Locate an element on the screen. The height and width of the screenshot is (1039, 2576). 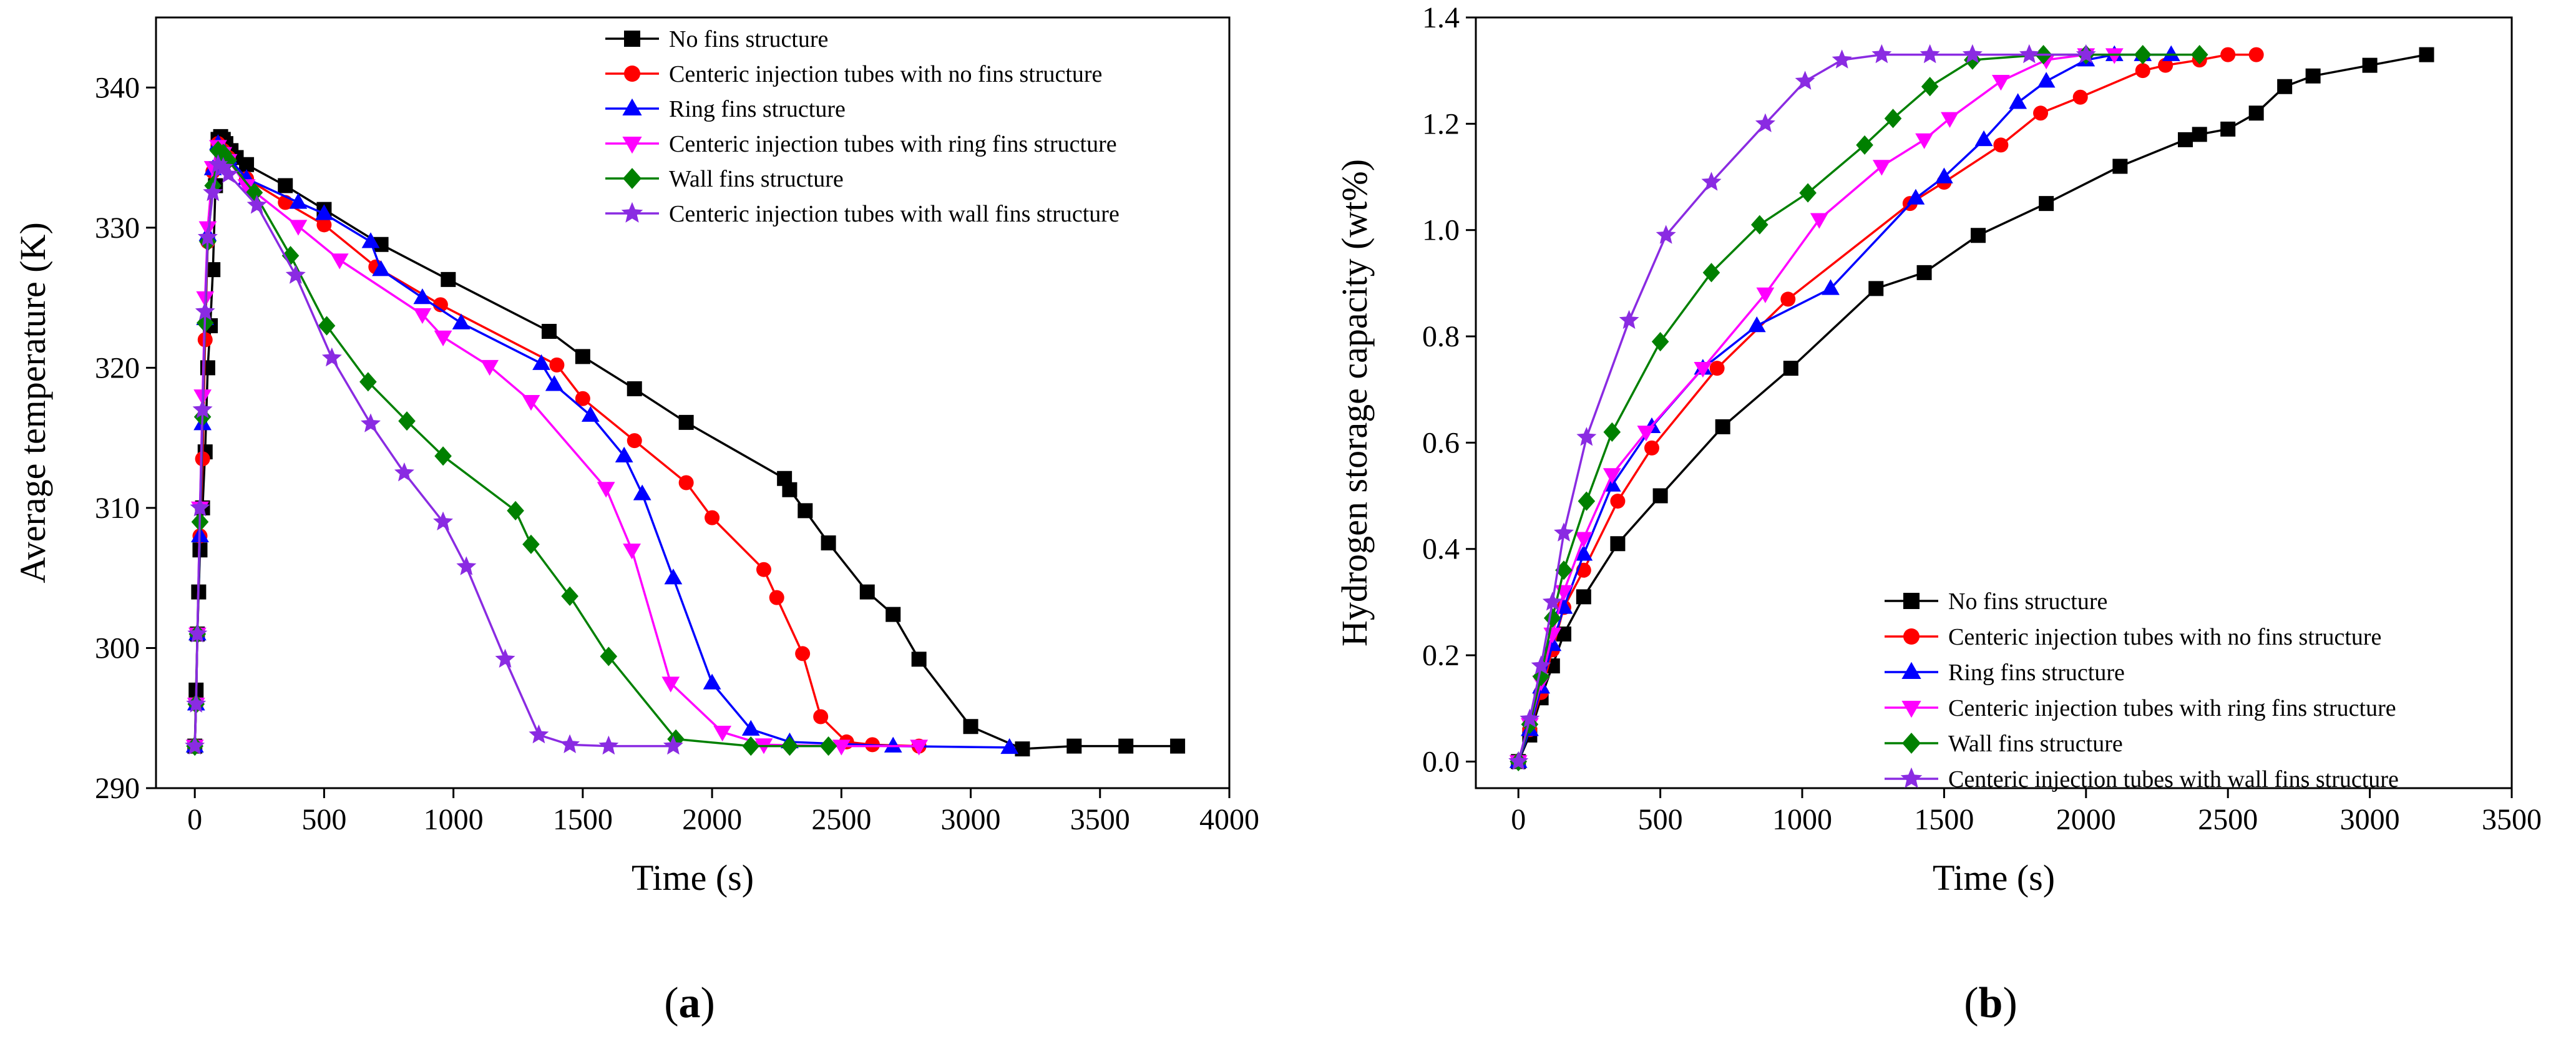
y-tick-label: 1.0 is located at coordinates (1441, 230).